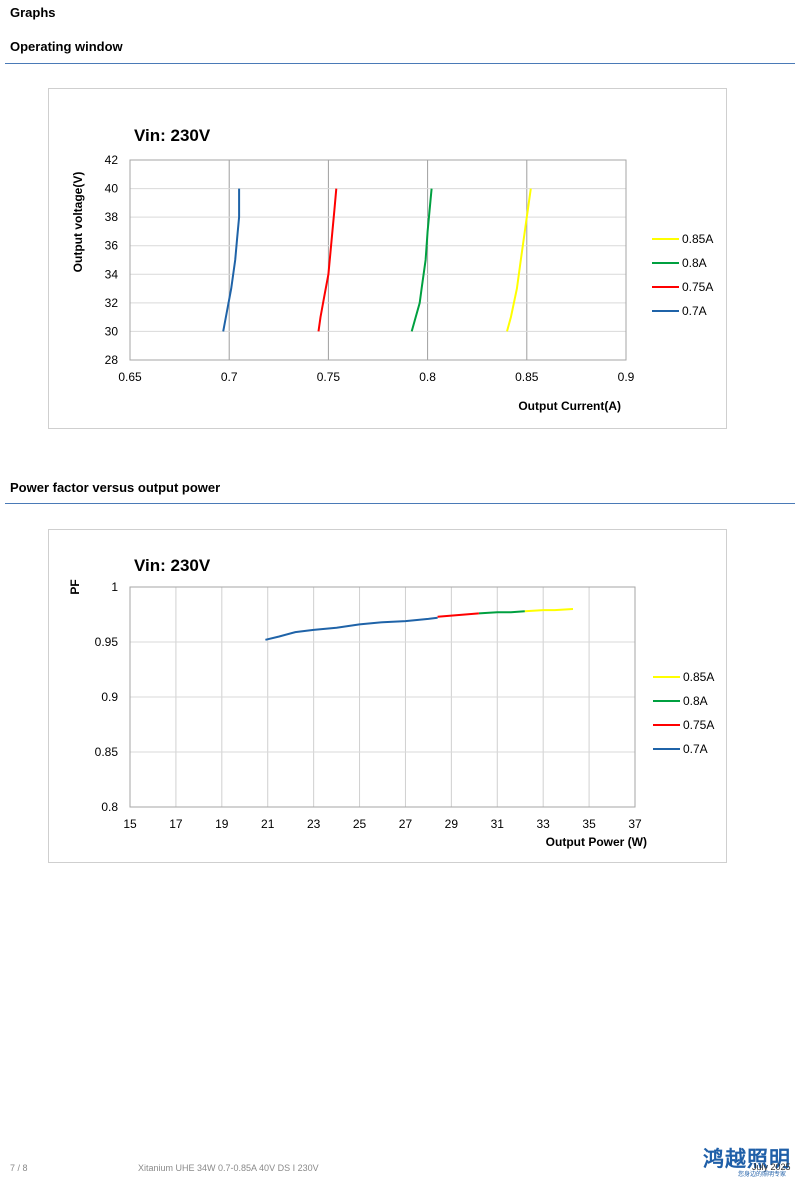 The height and width of the screenshot is (1178, 800). What do you see at coordinates (498, 824) in the screenshot?
I see `x-tick-label: 31` at bounding box center [498, 824].